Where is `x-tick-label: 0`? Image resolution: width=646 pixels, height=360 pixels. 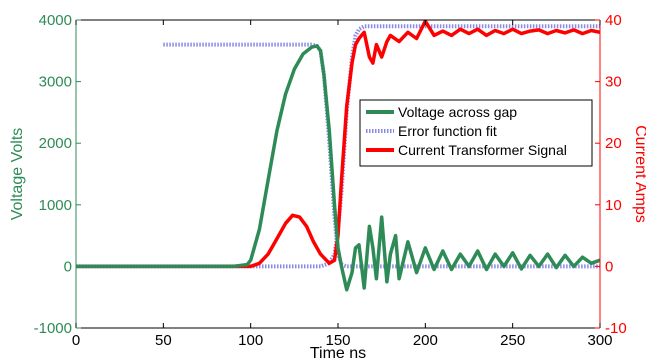 x-tick-label: 0 is located at coordinates (76, 340).